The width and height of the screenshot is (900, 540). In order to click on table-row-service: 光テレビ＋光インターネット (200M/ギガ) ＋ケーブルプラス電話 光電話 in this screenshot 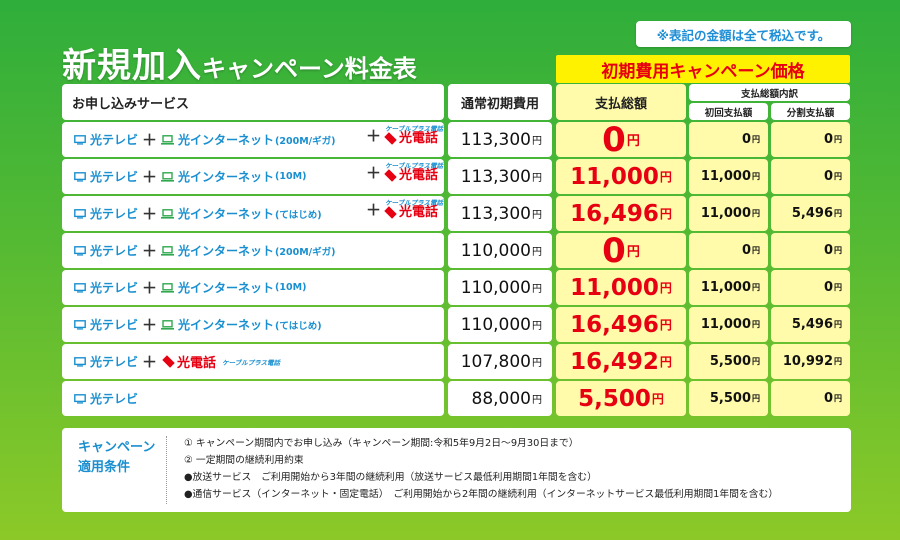, I will do `click(253, 139)`.